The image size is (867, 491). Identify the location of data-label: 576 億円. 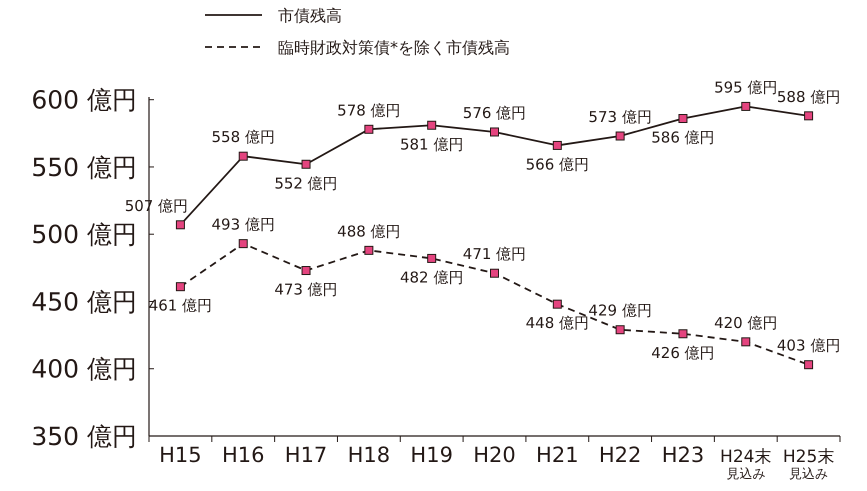
(494, 113).